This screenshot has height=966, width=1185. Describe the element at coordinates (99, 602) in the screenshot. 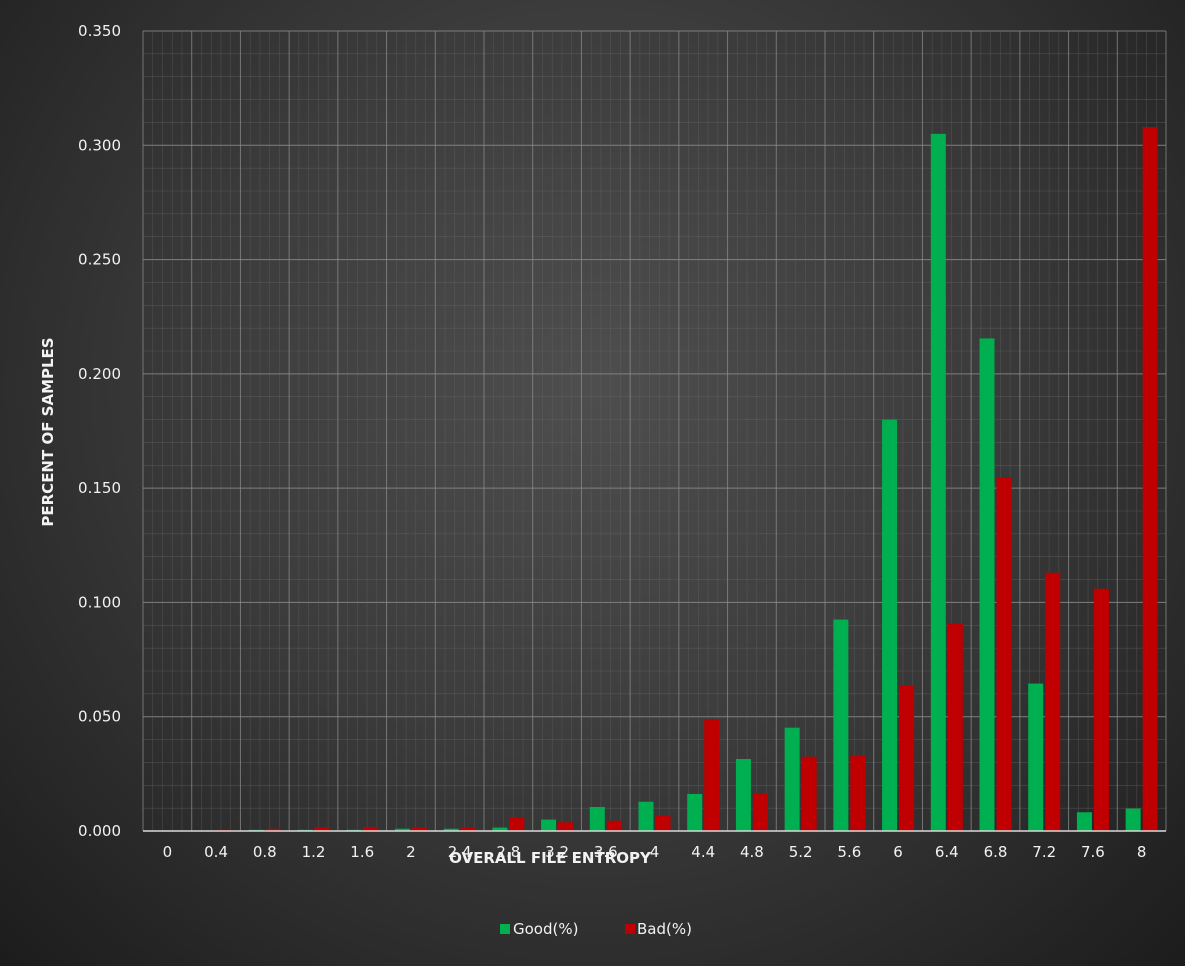

I see `y-tick-label: 0.100` at that location.